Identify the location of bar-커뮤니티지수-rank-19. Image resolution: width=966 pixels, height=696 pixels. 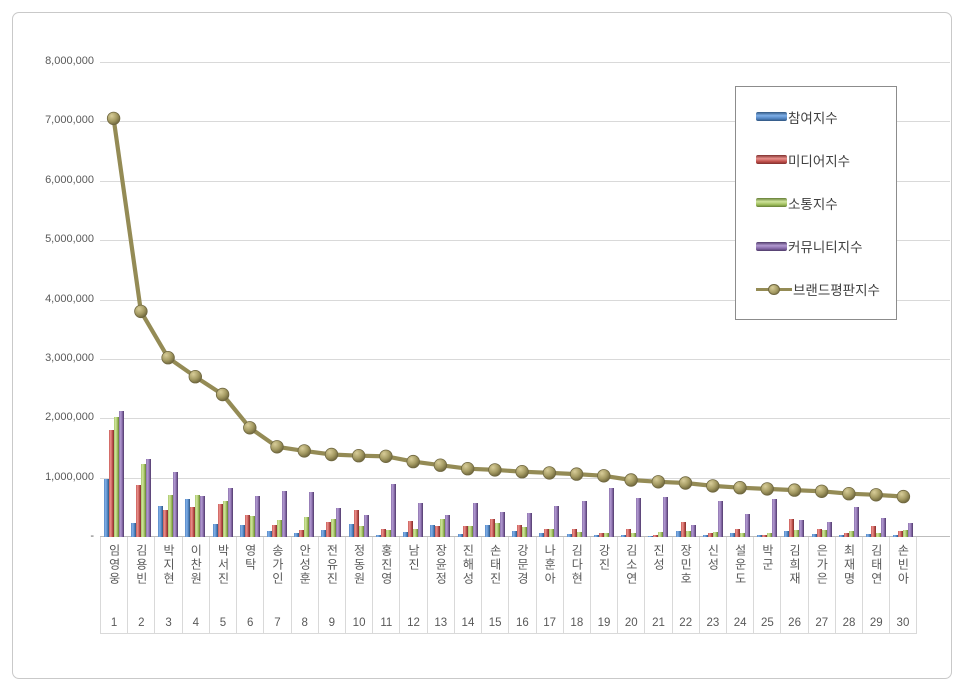
(611, 512).